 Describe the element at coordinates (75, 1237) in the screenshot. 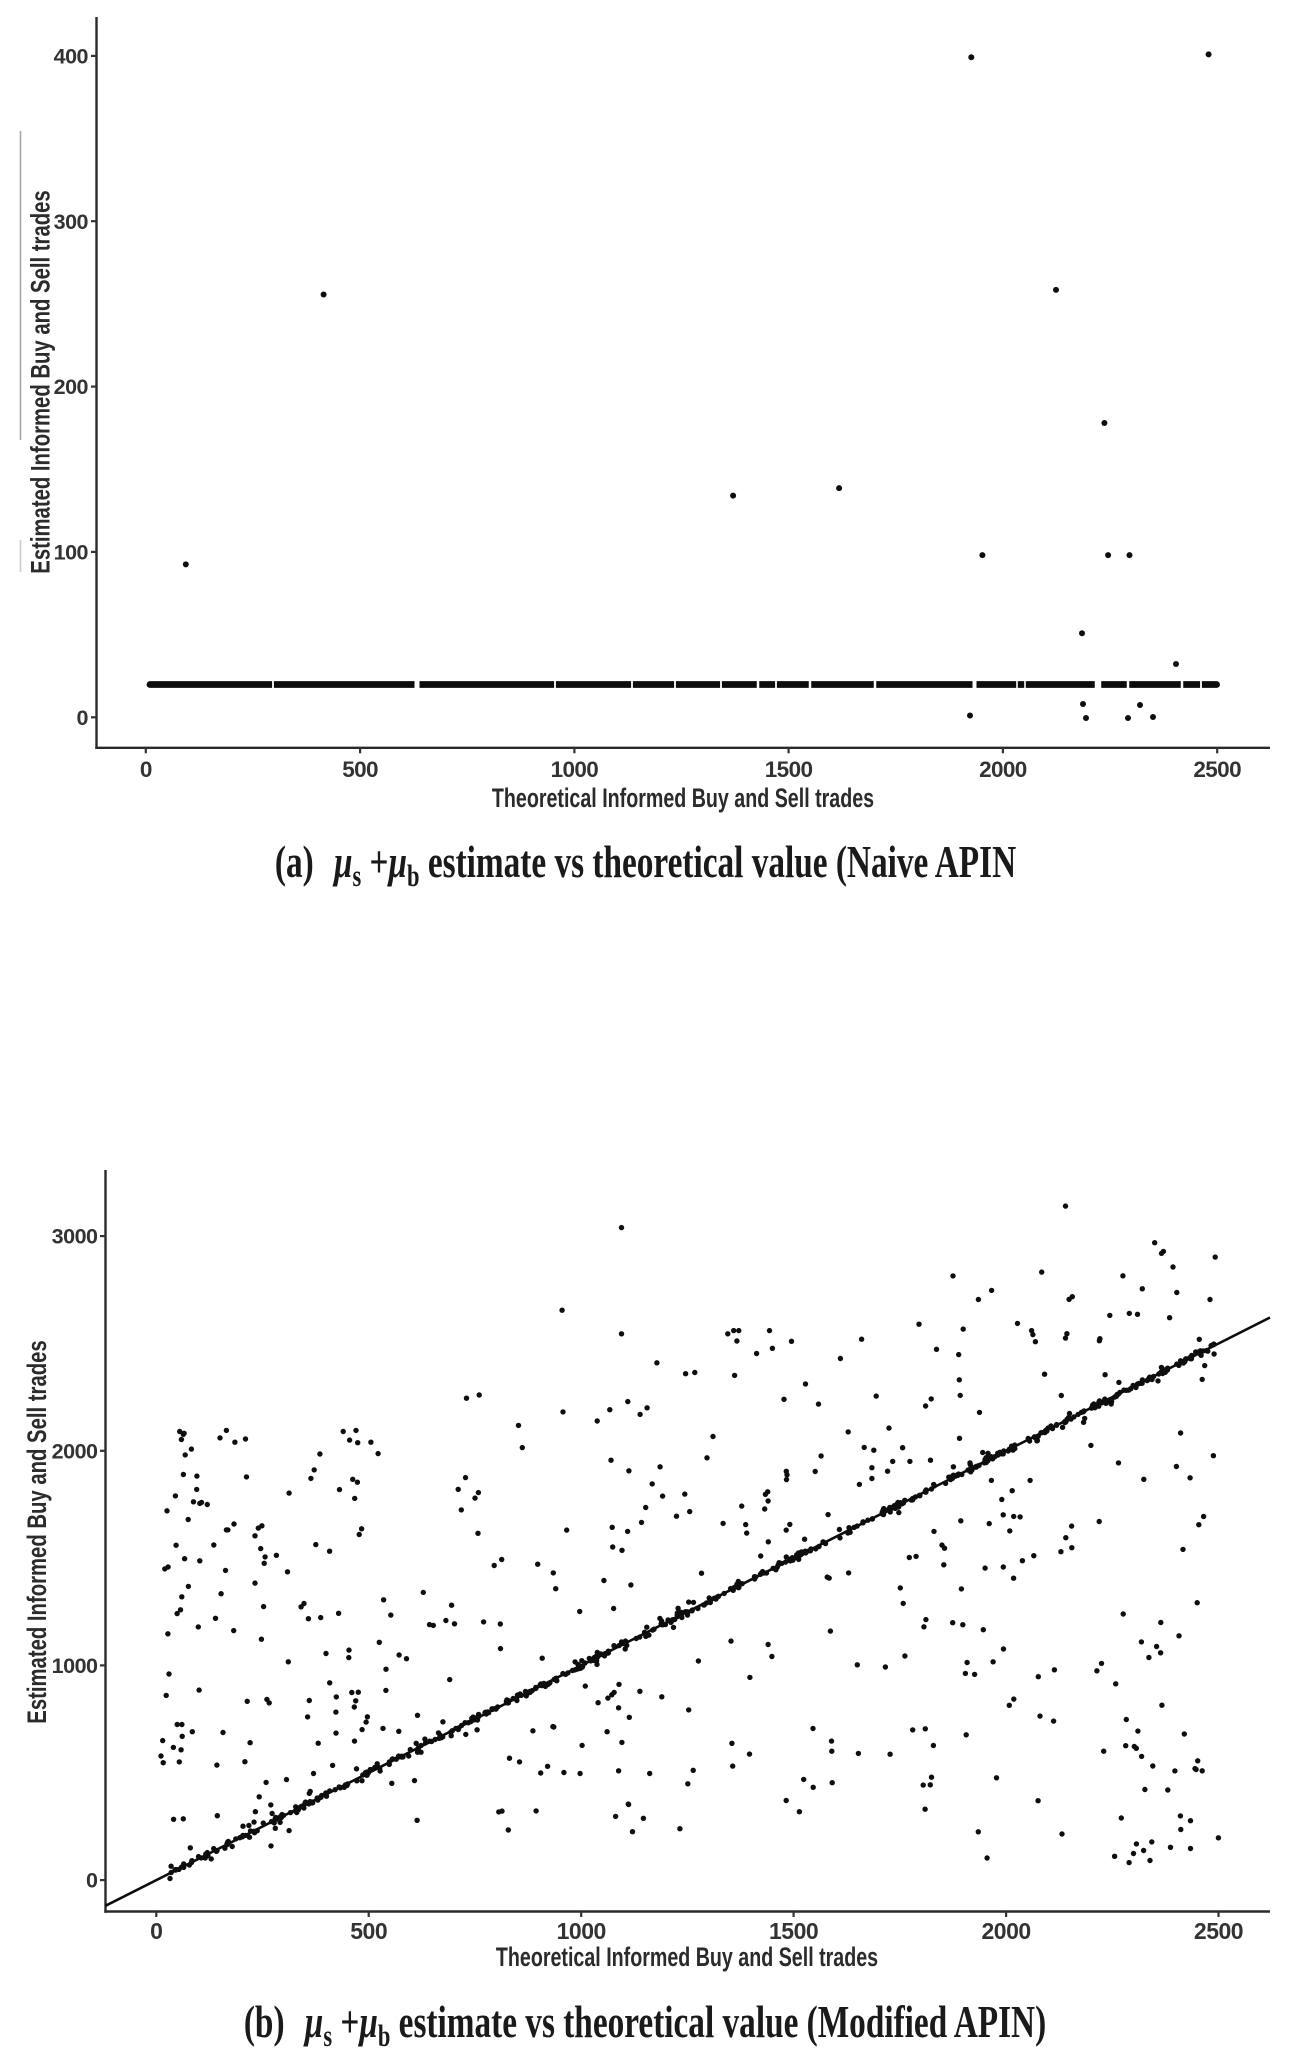

I see `svg-text: 3000` at that location.